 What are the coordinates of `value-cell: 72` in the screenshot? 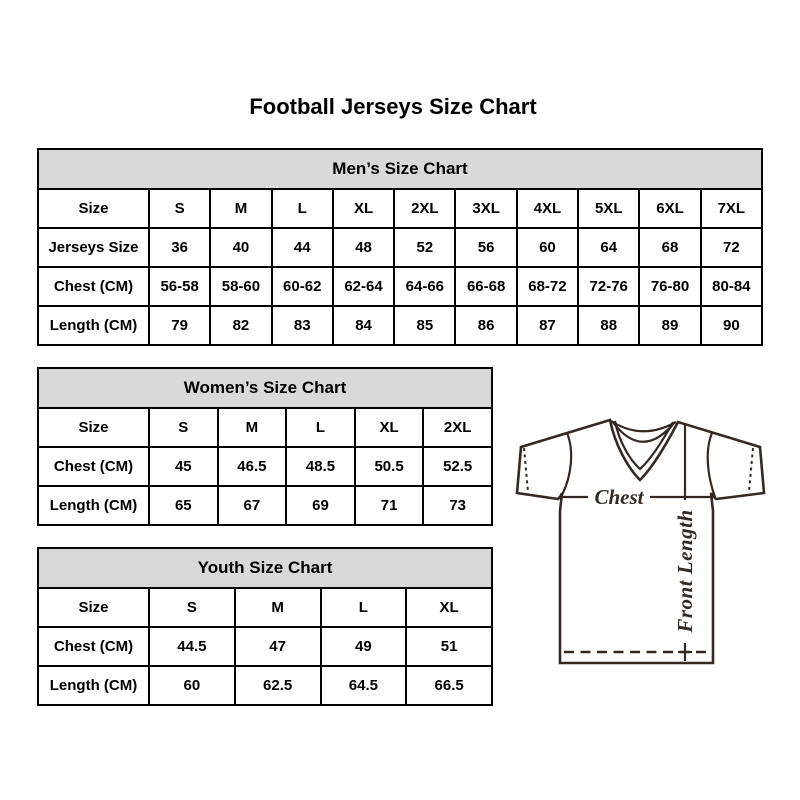 It's located at (731, 247).